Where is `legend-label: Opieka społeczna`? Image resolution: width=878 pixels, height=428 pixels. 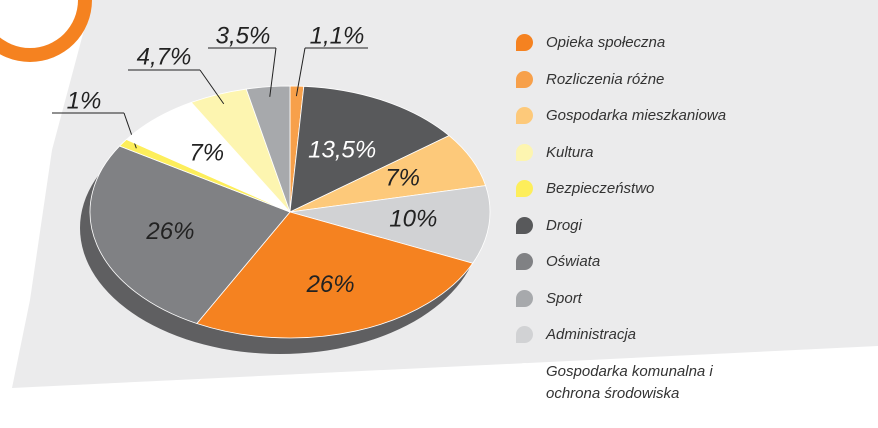
legend-label: Opieka społeczna is located at coordinates (606, 42).